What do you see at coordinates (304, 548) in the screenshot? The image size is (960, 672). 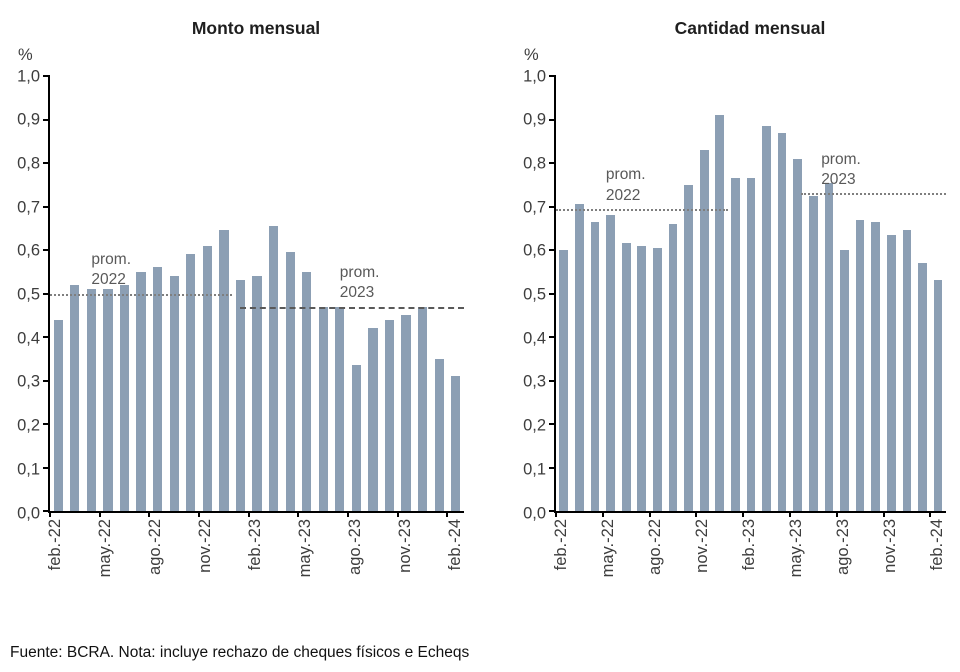 I see `x-axis-label: may.-23` at bounding box center [304, 548].